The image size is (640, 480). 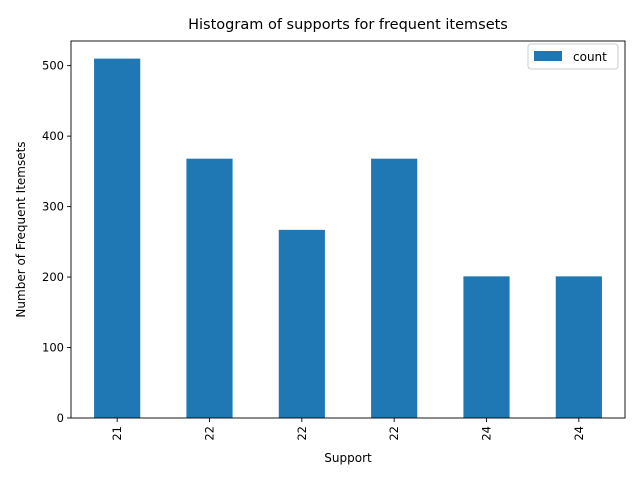 I want to click on y-tick-label: 500, so click(x=53, y=66).